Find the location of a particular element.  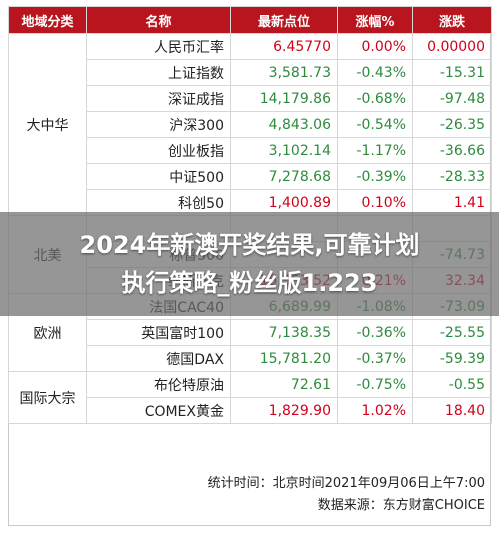

table-row: 中证500 7,278.68 -0.39% -28.33 is located at coordinates (250, 176).